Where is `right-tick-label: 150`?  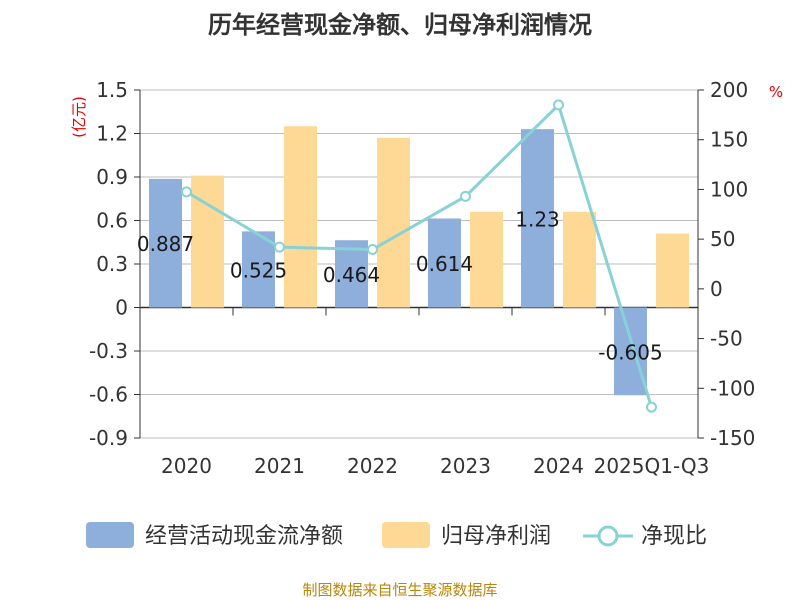
right-tick-label: 150 is located at coordinates (729, 140).